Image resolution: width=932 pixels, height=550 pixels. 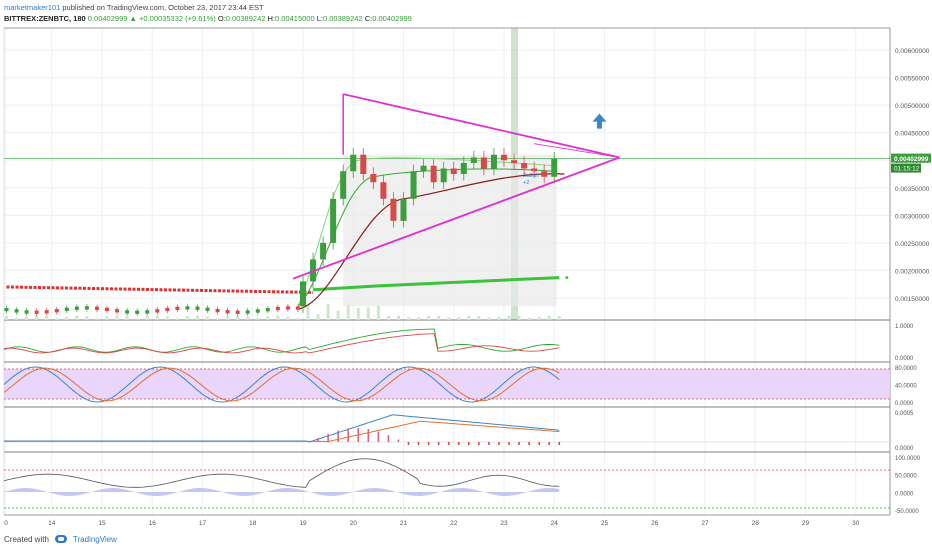 What do you see at coordinates (599, 121) in the screenshot?
I see `up-arrow-icon` at bounding box center [599, 121].